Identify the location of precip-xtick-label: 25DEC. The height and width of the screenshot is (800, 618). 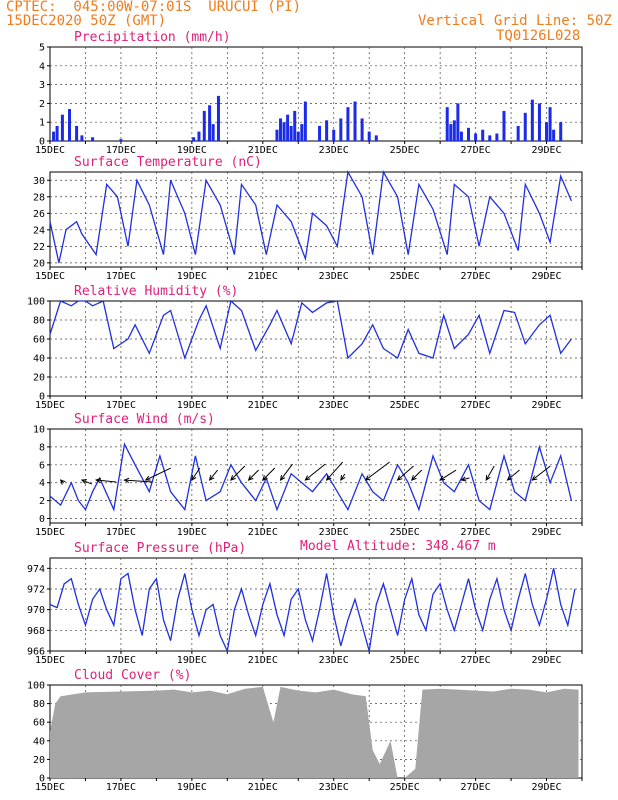
(405, 150).